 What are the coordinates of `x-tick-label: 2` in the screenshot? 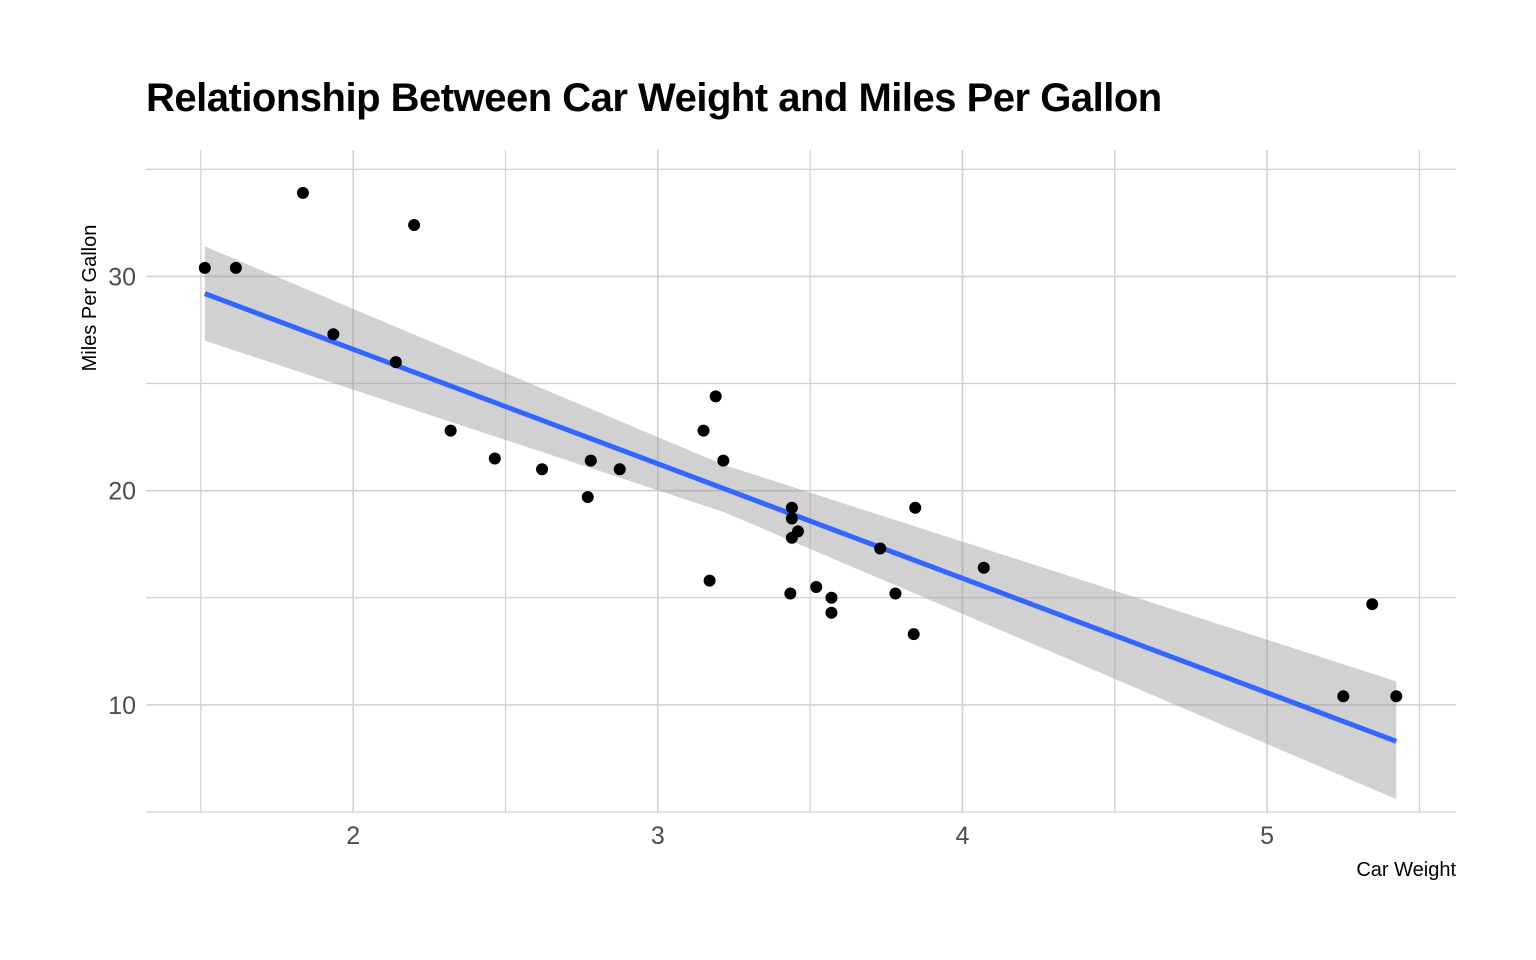 It's located at (353, 836).